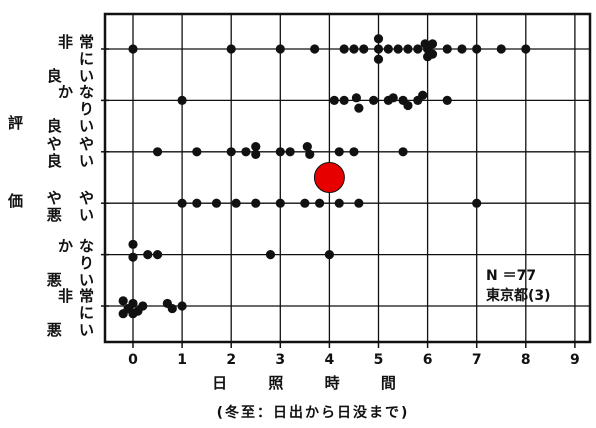 The height and width of the screenshot is (428, 596). What do you see at coordinates (16, 123) in the screenshot?
I see `y-axis-title-1: 評` at bounding box center [16, 123].